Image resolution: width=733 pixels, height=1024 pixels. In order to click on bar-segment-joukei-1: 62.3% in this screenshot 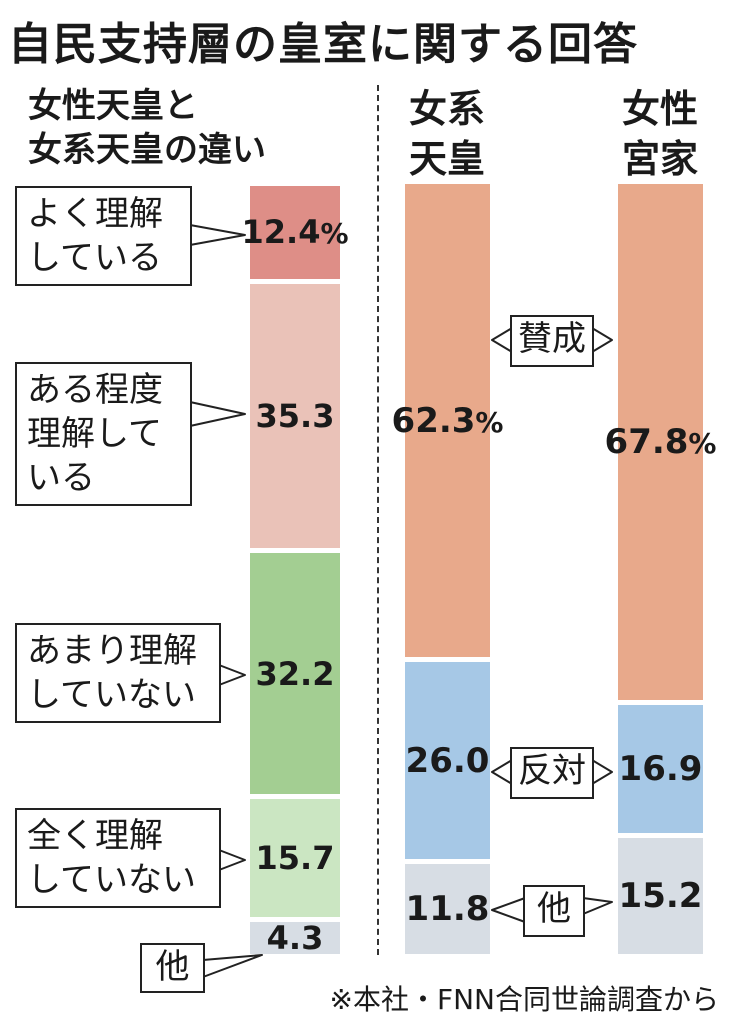, I will do `click(447, 420)`.